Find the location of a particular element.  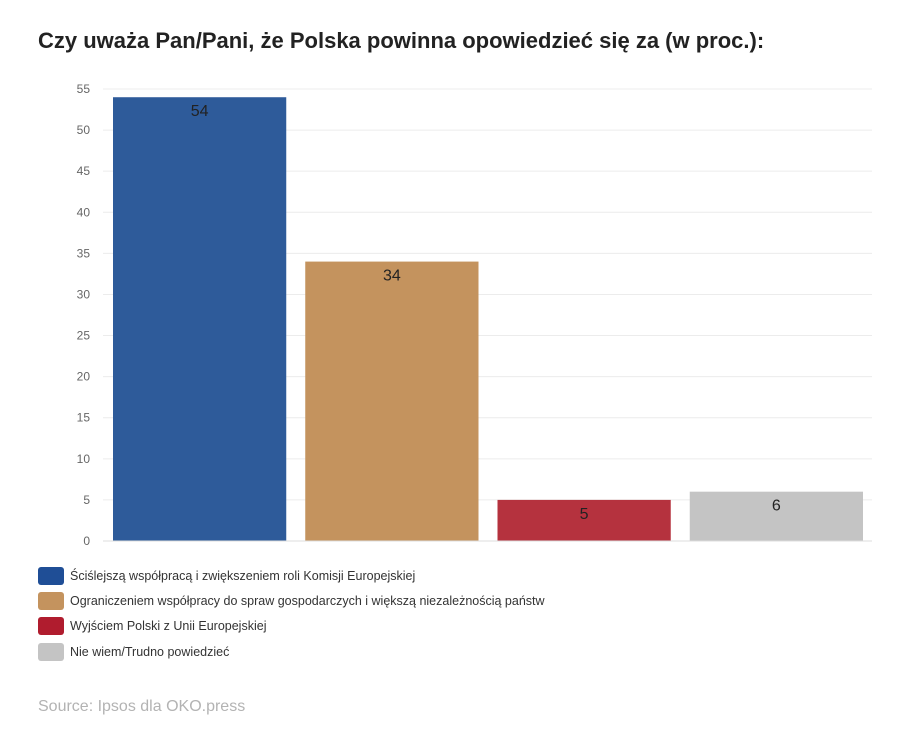

legend-label: Nie wiem/Trudno powiedzieć is located at coordinates (150, 651).